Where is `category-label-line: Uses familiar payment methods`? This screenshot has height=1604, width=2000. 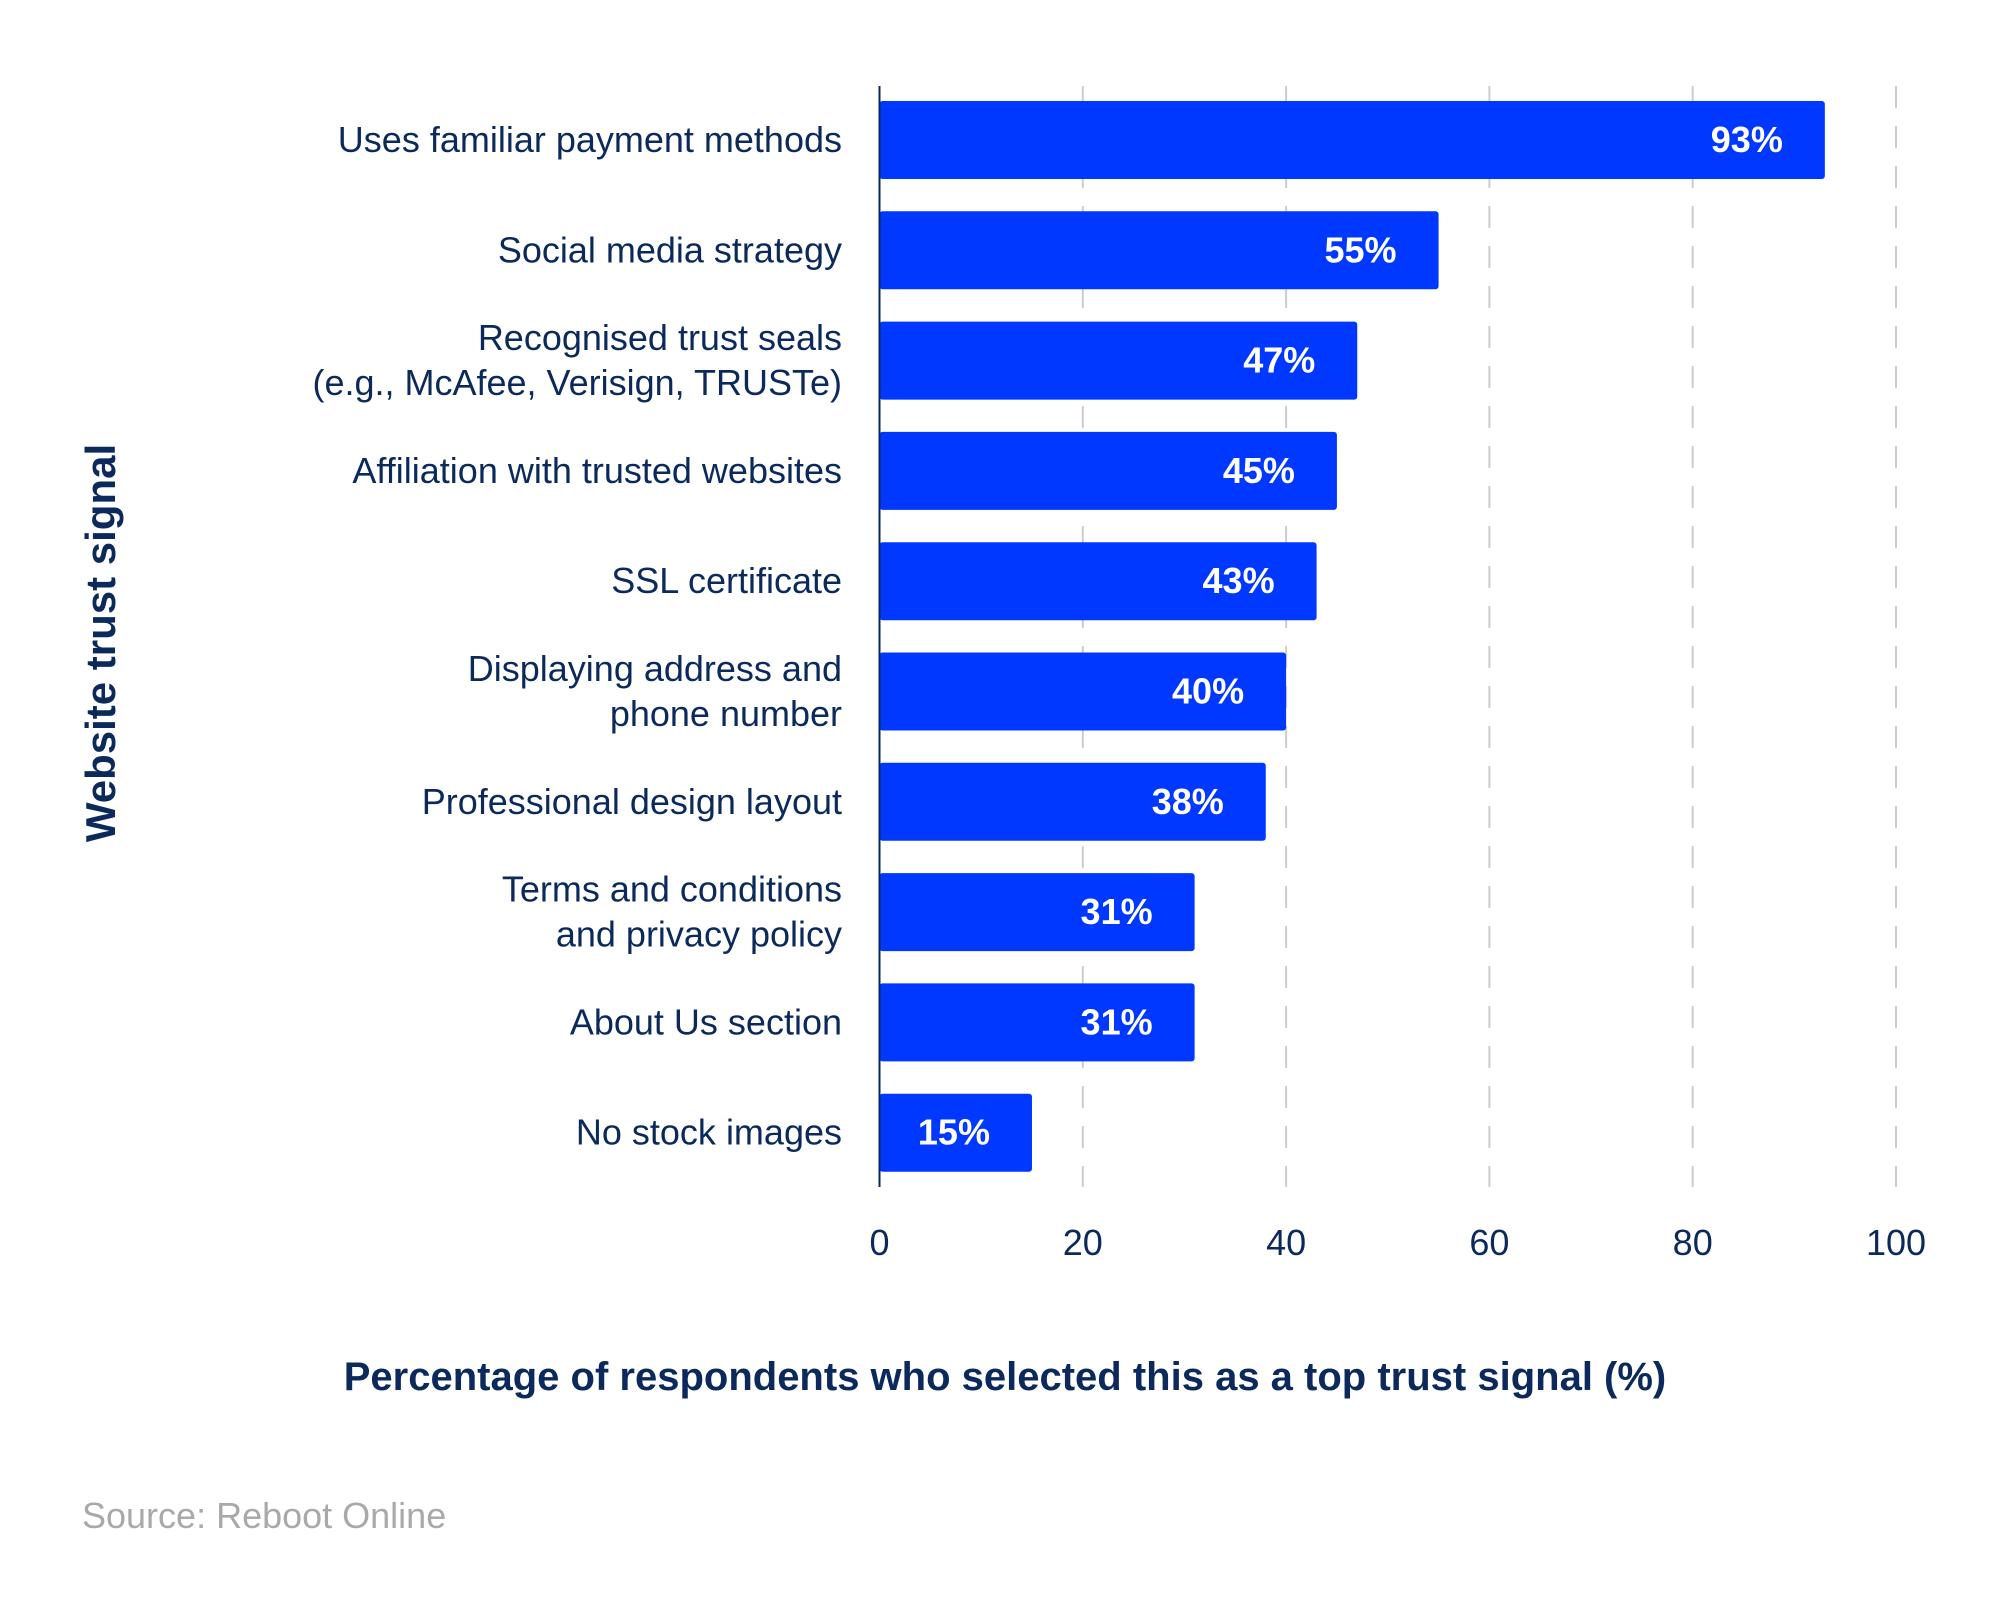
category-label-line: Uses familiar payment methods is located at coordinates (590, 139).